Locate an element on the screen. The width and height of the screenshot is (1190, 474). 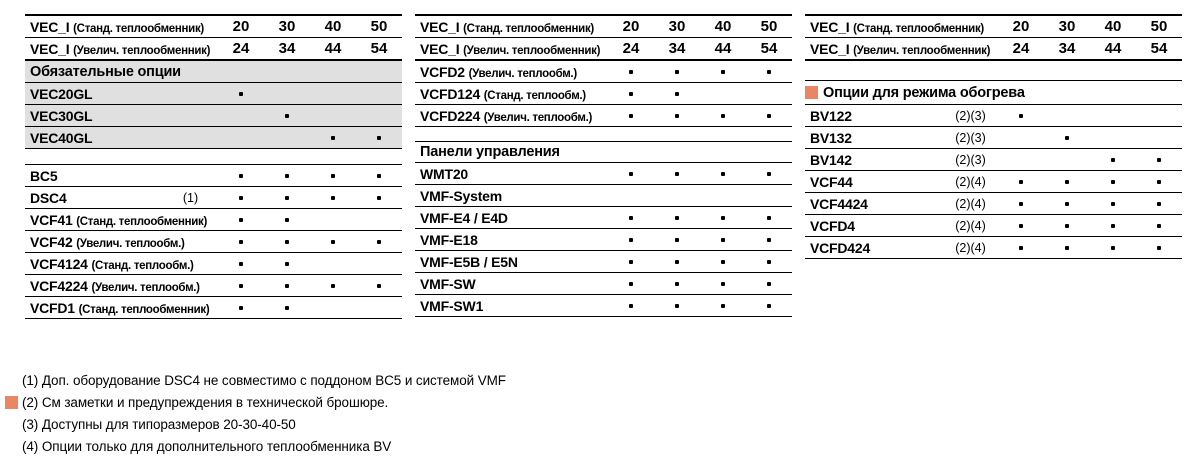
section-title: Опции для режима обогрева is located at coordinates (993, 93).